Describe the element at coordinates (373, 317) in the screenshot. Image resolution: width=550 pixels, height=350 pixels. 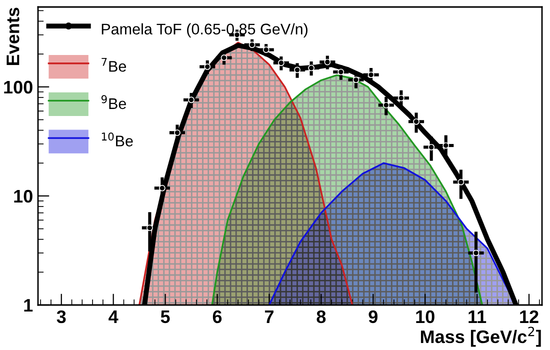
I see `x-tick-label: 9` at that location.